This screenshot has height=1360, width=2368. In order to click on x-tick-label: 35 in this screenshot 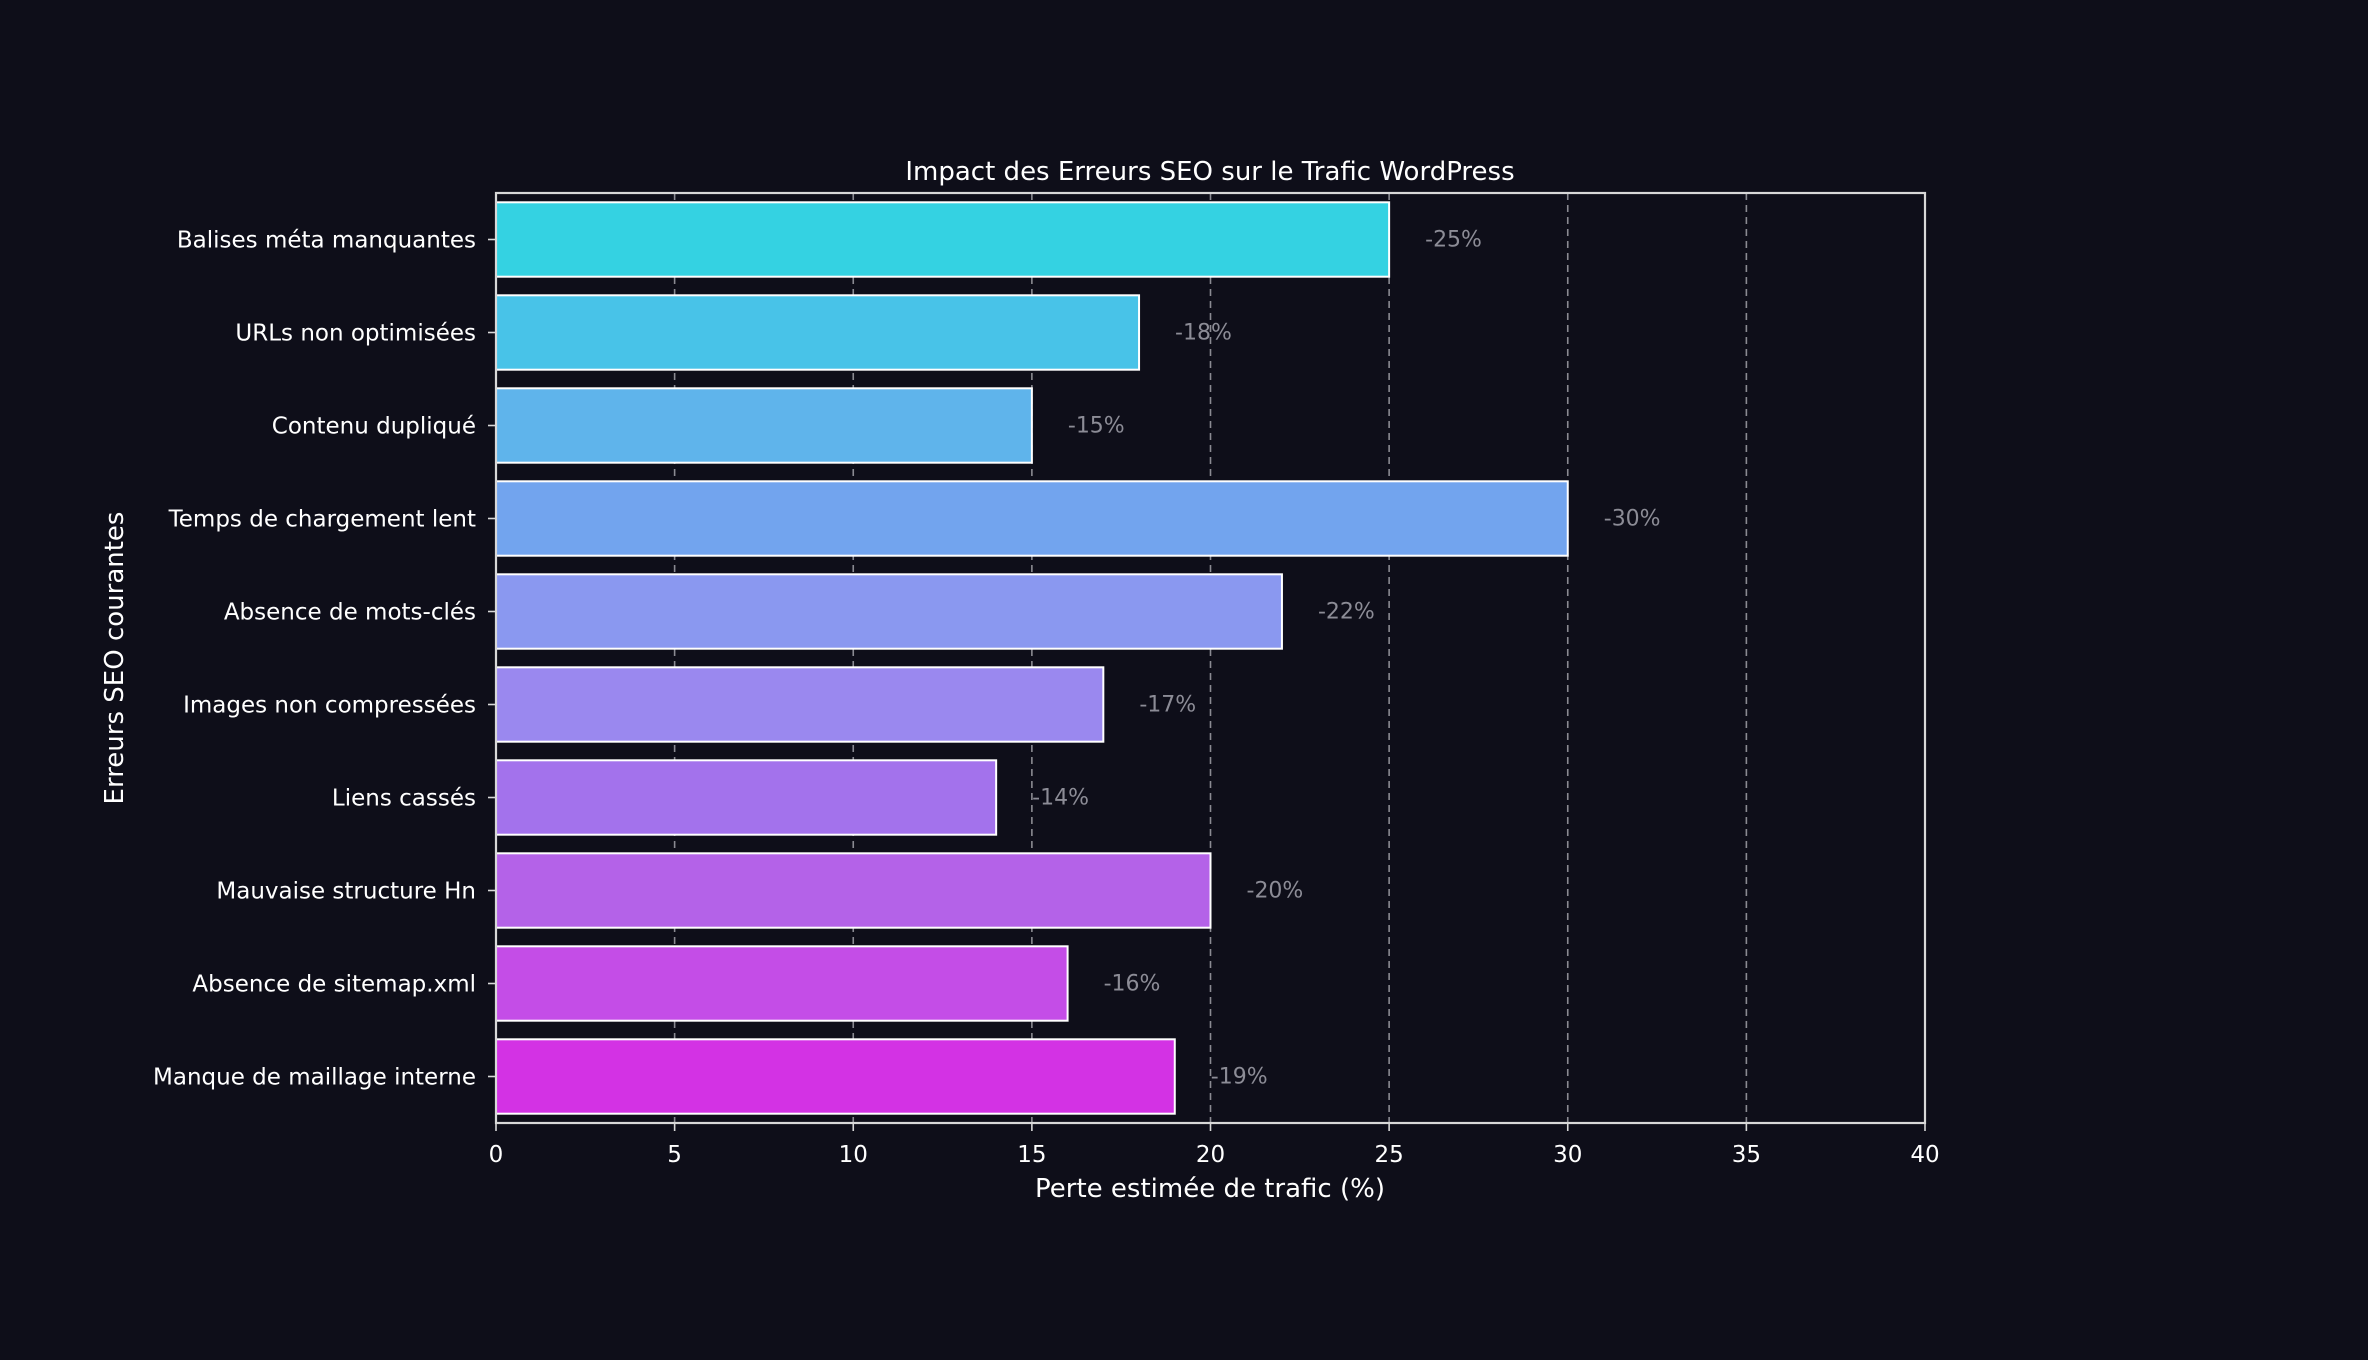, I will do `click(1746, 1155)`.